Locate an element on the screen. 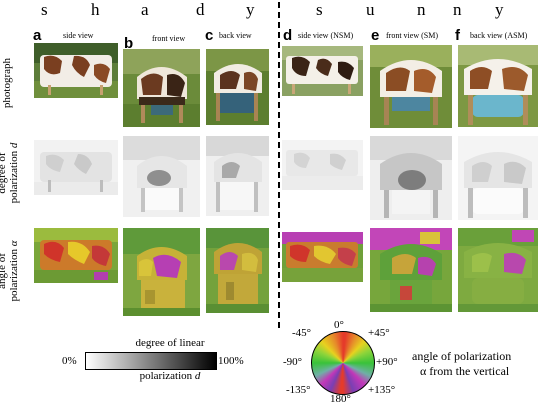 The width and height of the screenshot is (545, 408). row-label-angle-line2: polarization is located at coordinates (14, 275).